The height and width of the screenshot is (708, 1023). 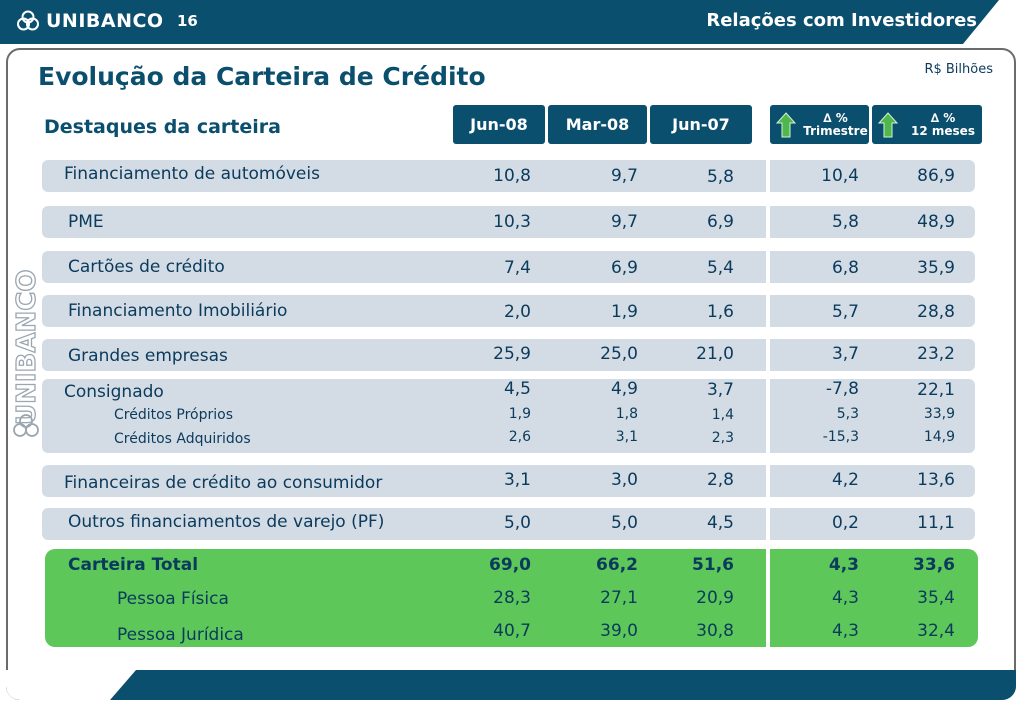 What do you see at coordinates (936, 268) in the screenshot?
I see `cell-cartoes-d12: 35,9` at bounding box center [936, 268].